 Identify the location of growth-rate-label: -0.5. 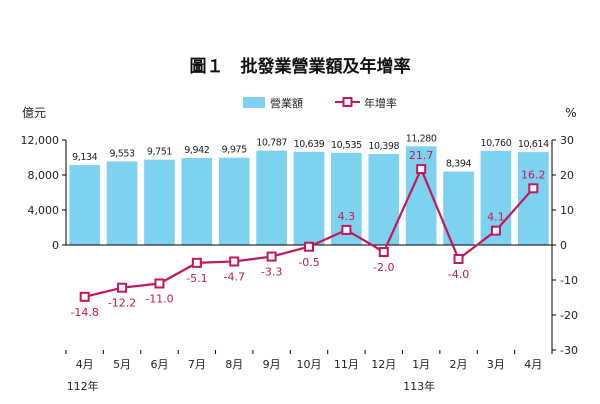
(308, 262).